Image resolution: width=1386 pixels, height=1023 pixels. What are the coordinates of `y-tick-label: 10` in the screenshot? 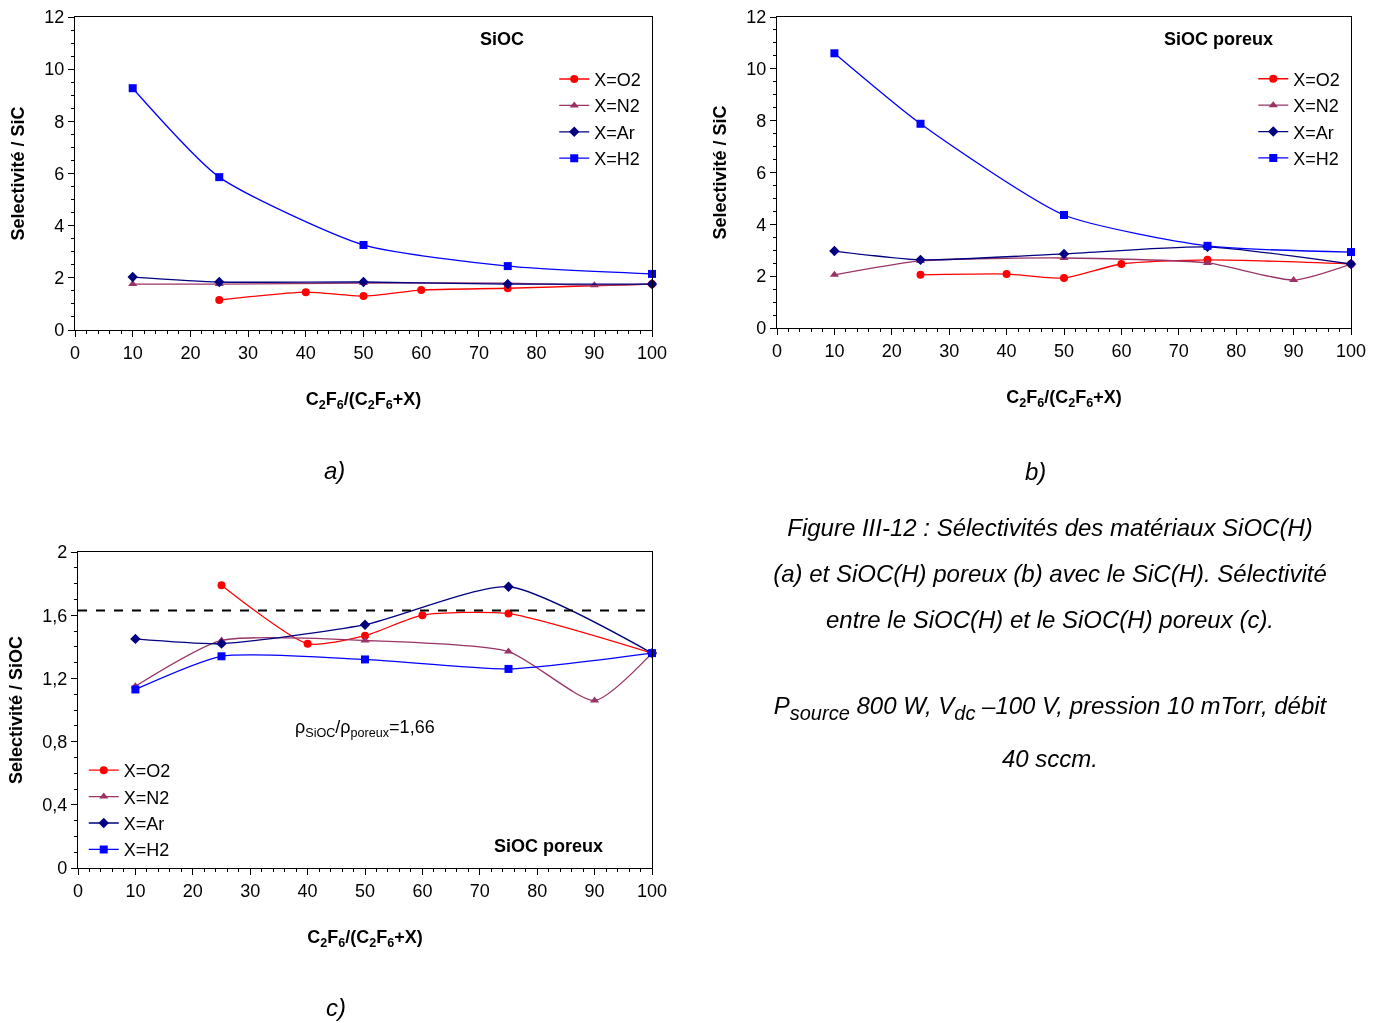 It's located at (54, 69).